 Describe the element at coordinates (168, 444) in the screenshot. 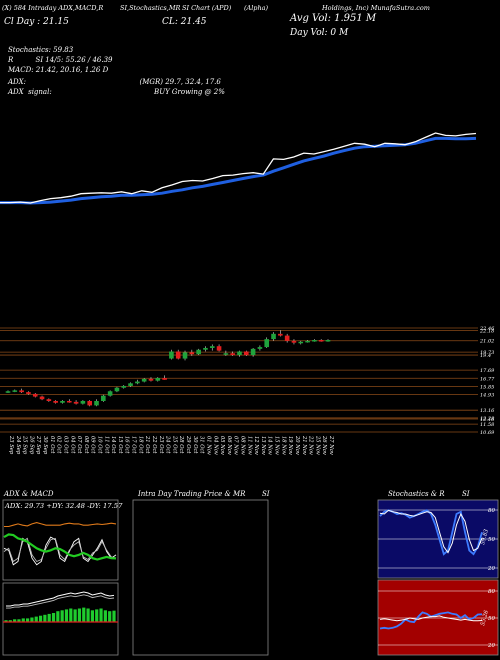

I see `date-label: 24 Oct` at that location.